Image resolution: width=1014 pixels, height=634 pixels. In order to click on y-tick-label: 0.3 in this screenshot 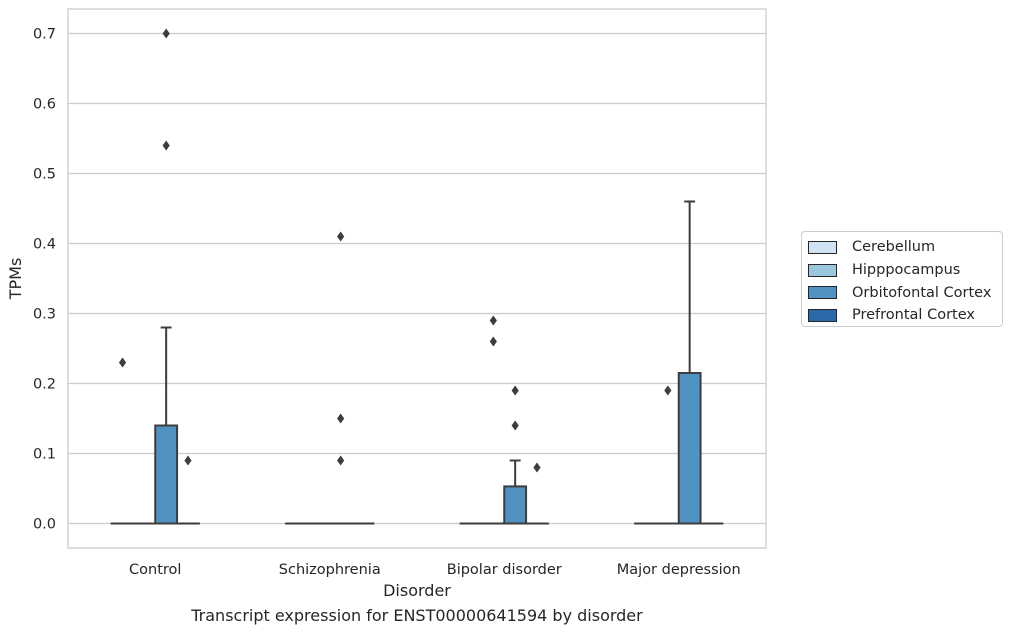, I will do `click(44, 315)`.